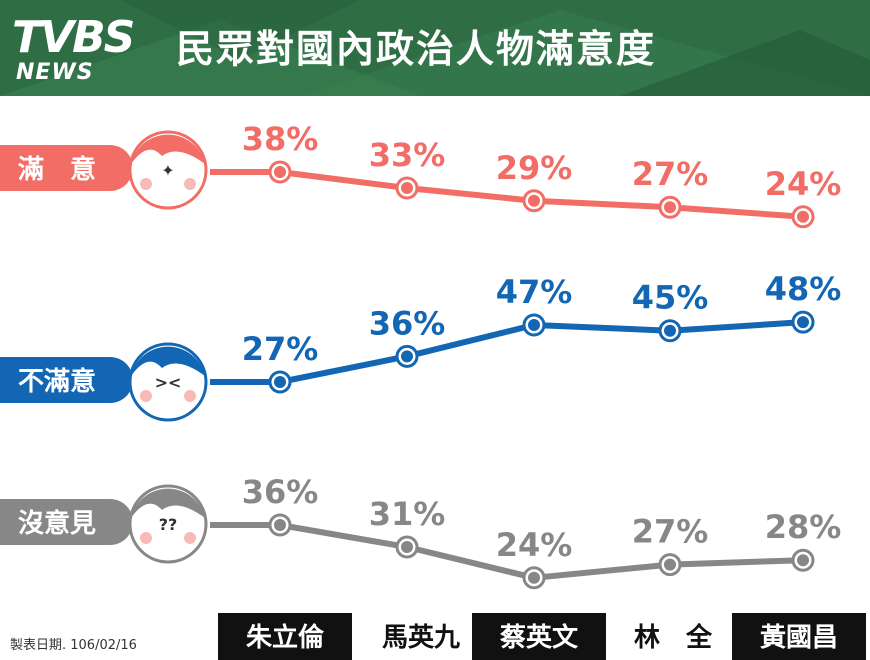 The width and height of the screenshot is (870, 660). Describe the element at coordinates (280, 492) in the screenshot. I see `data-label-no-opinion: 36%` at that location.